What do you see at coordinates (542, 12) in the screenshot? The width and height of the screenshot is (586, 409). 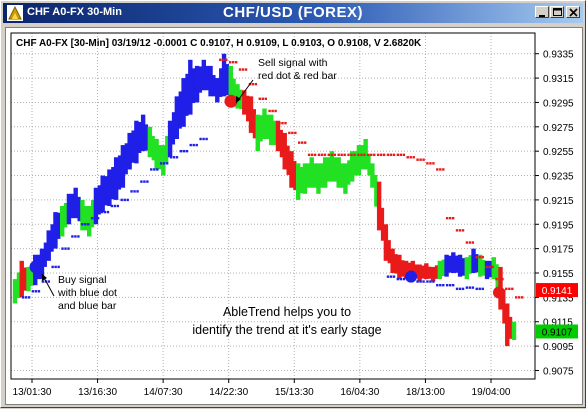 I see `minimize-button` at bounding box center [542, 12].